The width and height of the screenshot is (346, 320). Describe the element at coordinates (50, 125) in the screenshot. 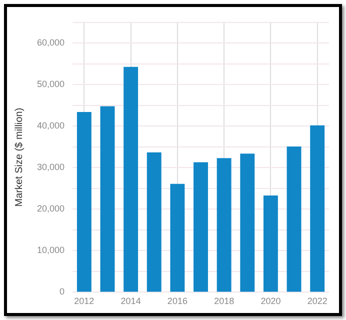

I see `y-tick-label: 40,000` at that location.